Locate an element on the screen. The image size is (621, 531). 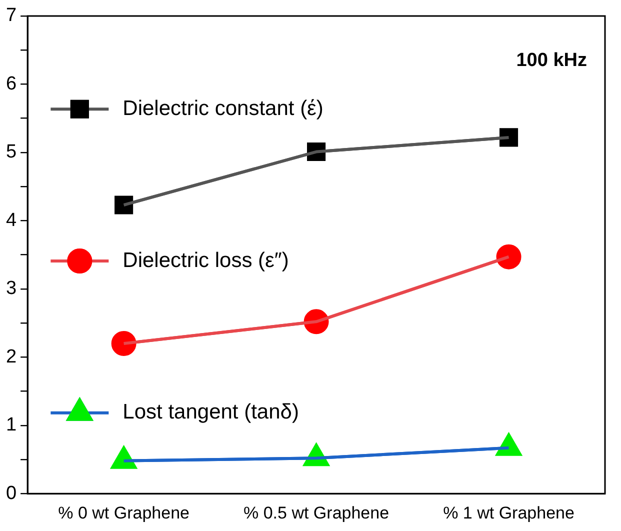
y-tick-label: 2 is located at coordinates (11, 357).